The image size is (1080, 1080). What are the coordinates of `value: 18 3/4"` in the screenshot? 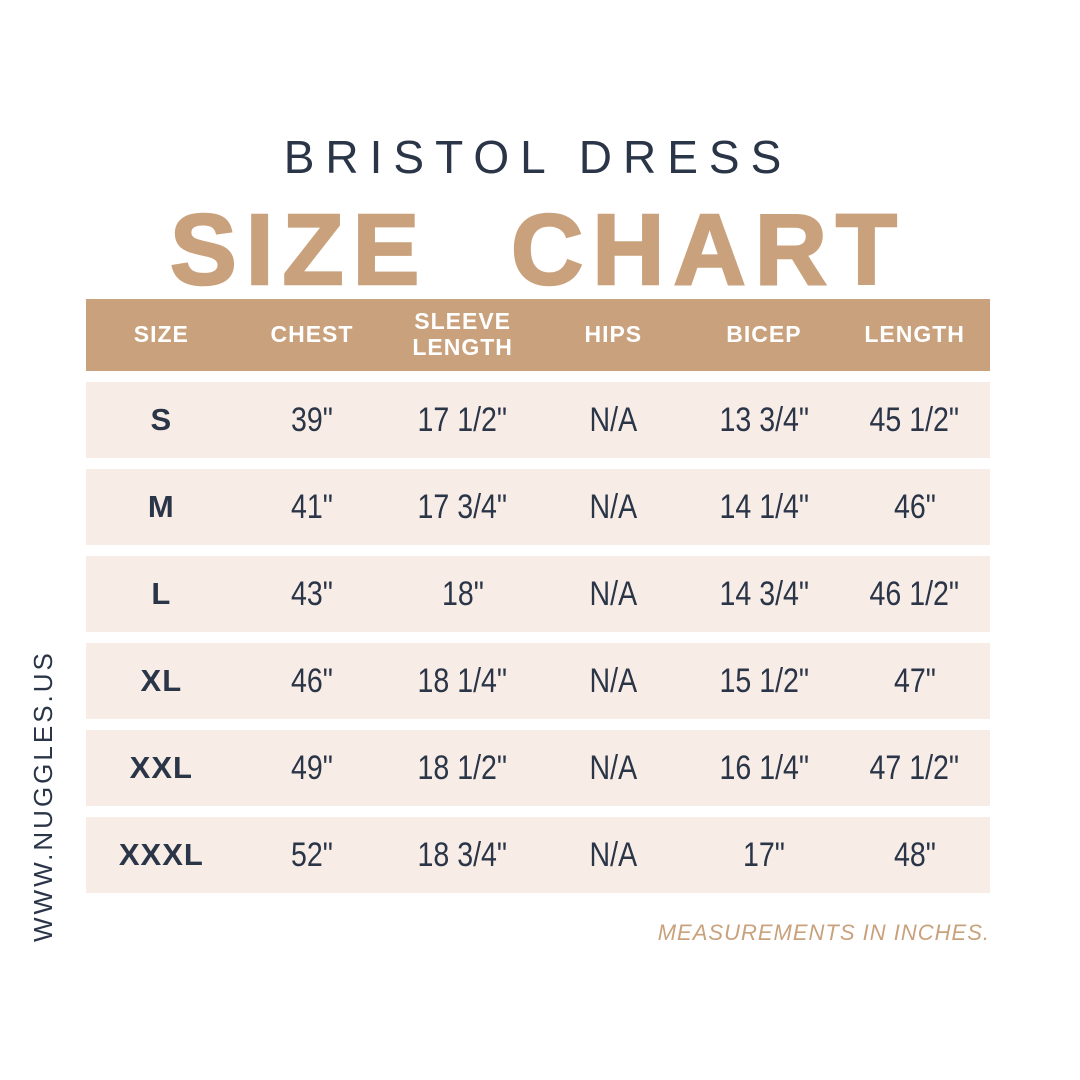 It's located at (462, 854).